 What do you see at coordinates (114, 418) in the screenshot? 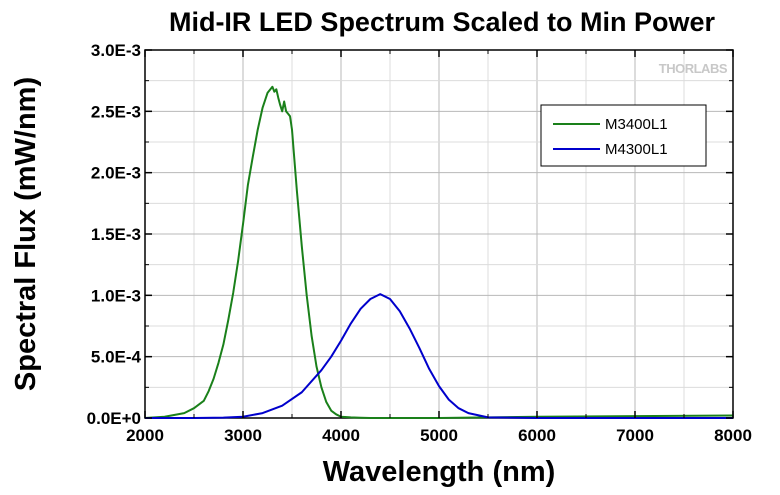
I see `y-tick-label: 0.0E+0` at bounding box center [114, 418].